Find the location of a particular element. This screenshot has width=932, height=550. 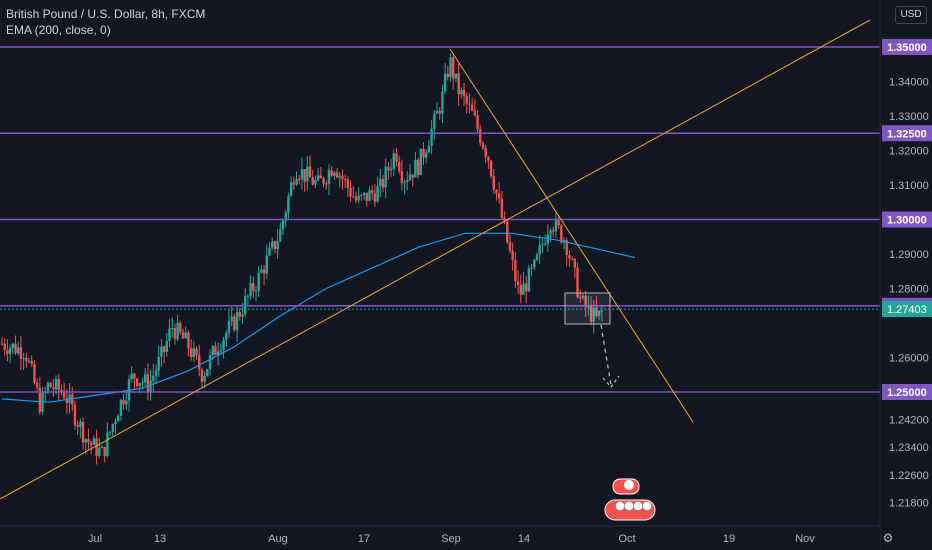

price-tick-label: 1.31000 is located at coordinates (909, 186).